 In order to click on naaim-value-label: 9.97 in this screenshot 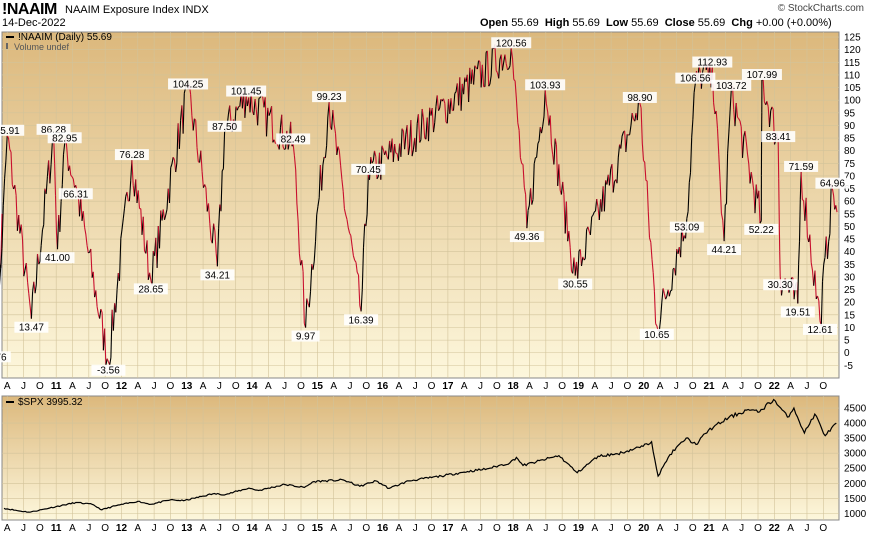, I will do `click(305, 336)`.